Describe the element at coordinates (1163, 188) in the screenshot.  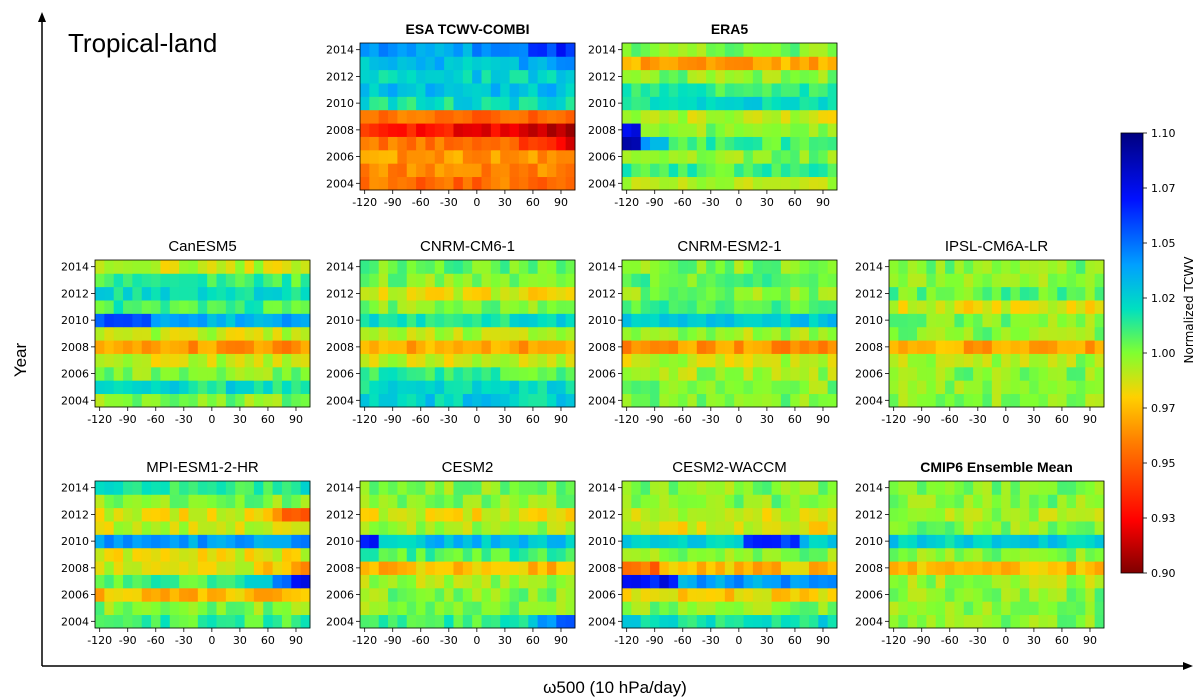
I see `colorbar-tick-label: 1.07` at that location.